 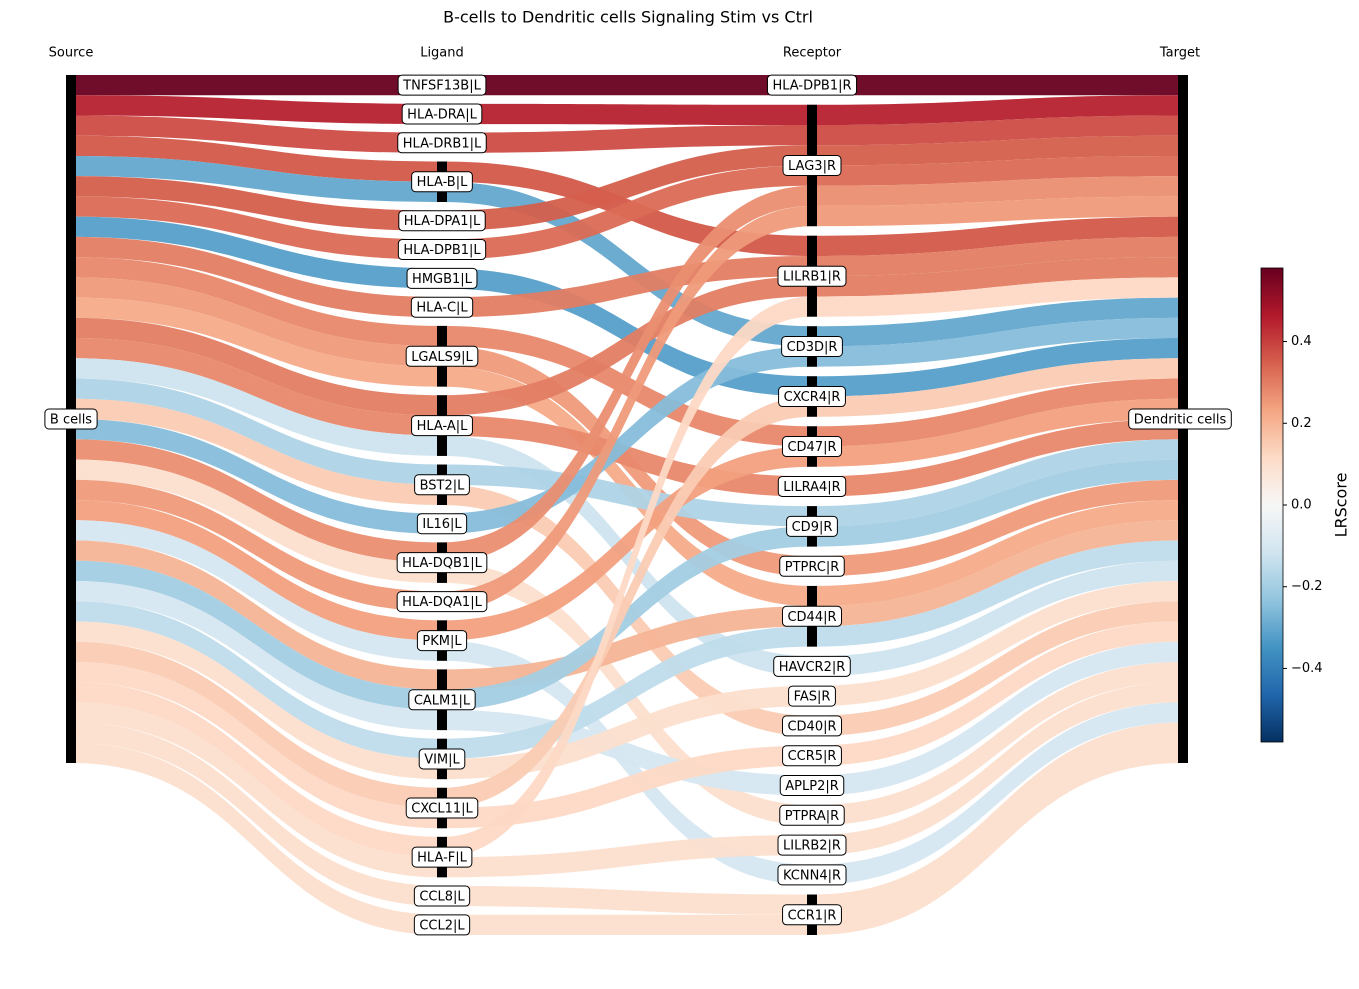 I want to click on colorbar, so click(x=1272, y=505).